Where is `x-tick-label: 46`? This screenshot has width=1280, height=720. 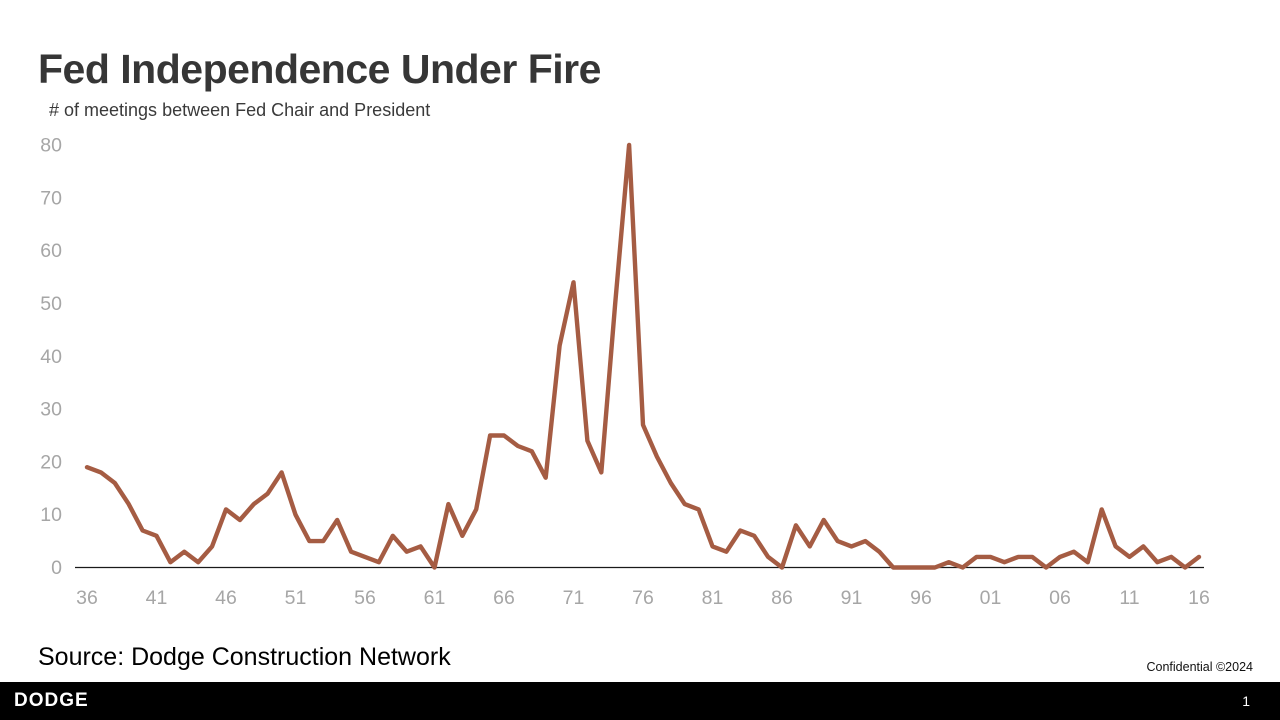 x-tick-label: 46 is located at coordinates (226, 598).